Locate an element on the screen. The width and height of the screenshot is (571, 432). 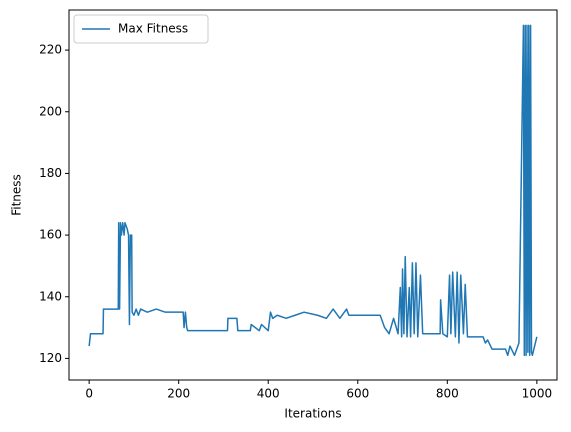
y-tick-label: 180 is located at coordinates (50, 173).